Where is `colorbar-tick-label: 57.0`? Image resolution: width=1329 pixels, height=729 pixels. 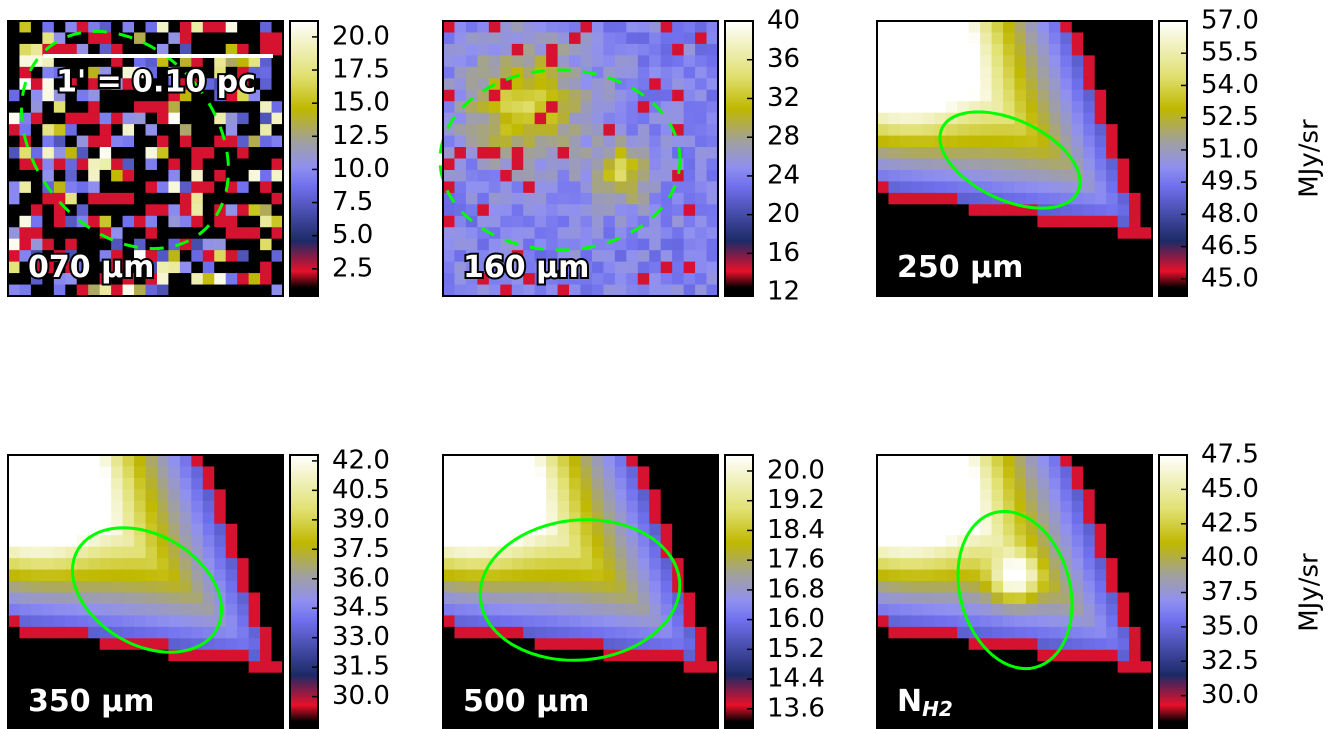 colorbar-tick-label: 57.0 is located at coordinates (1230, 21).